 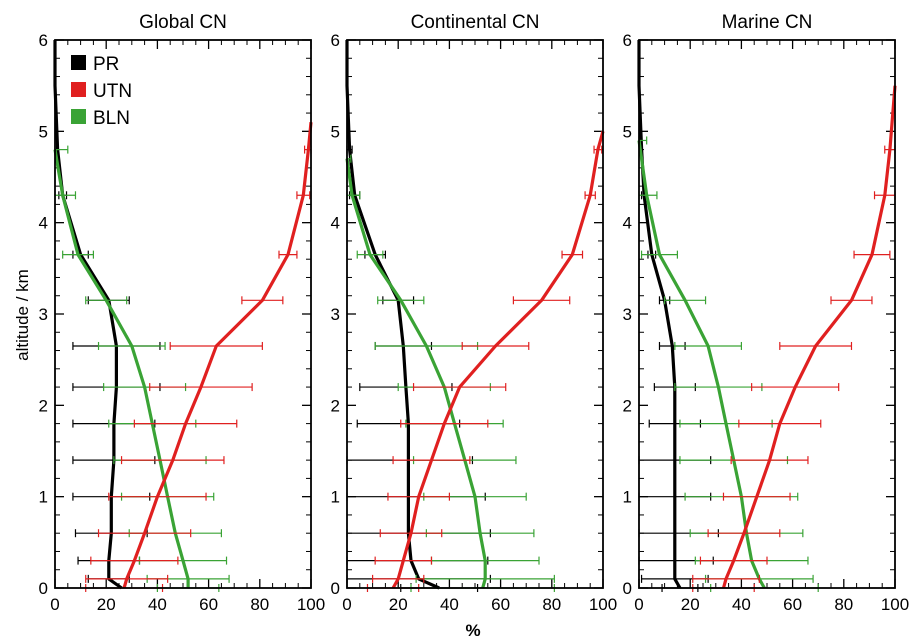 I want to click on y-axis-label: altitude / km, so click(x=22, y=315).